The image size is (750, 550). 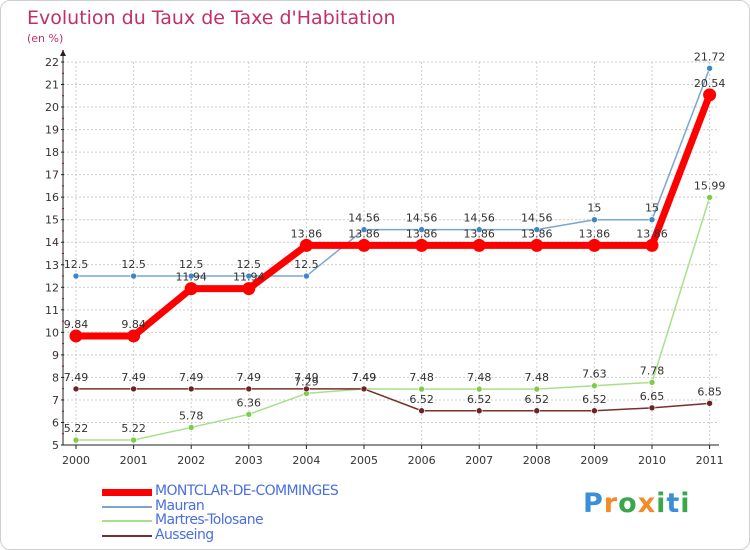 I want to click on data-label: 15.99, so click(x=710, y=185).